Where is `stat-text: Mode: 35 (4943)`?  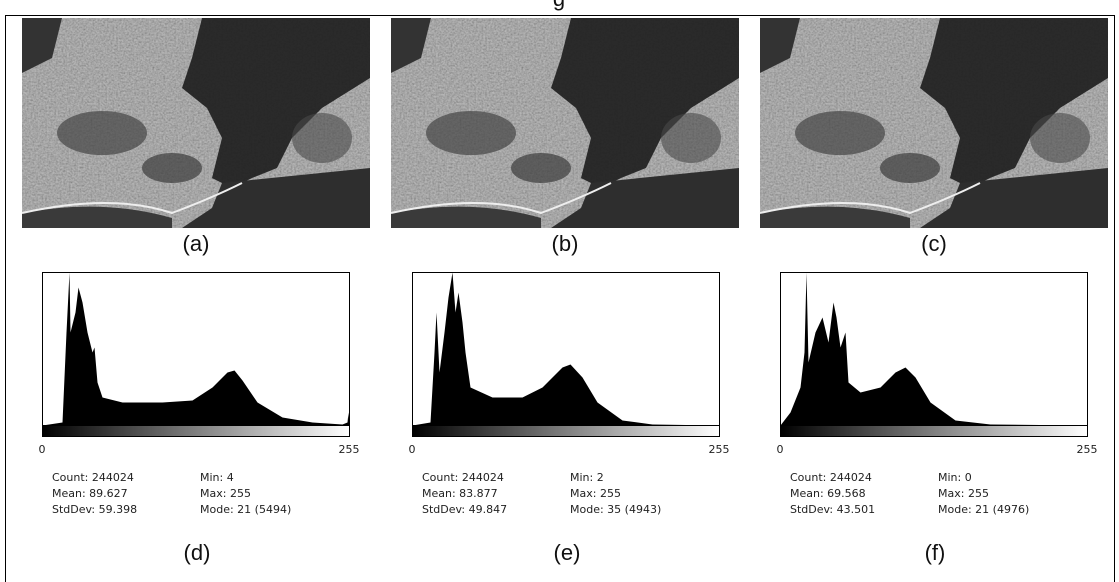 stat-text: Mode: 35 (4943) is located at coordinates (615, 509).